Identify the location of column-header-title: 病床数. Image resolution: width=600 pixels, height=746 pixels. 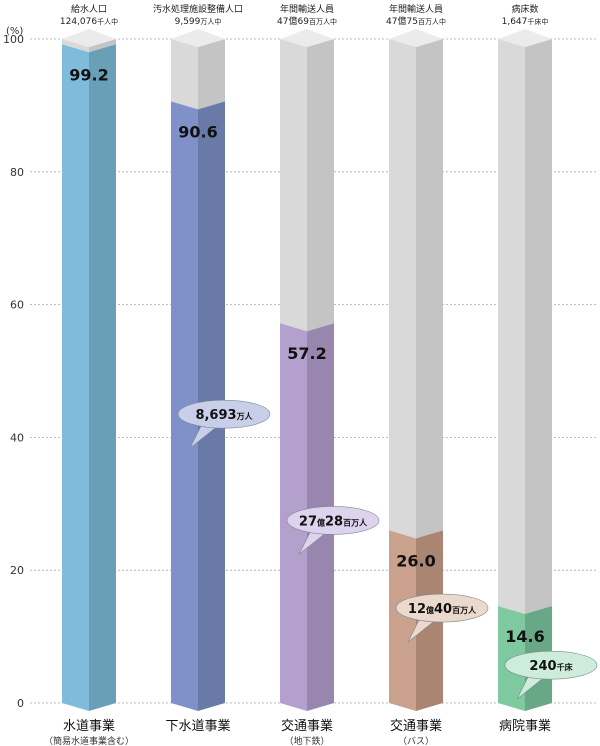
(524, 9).